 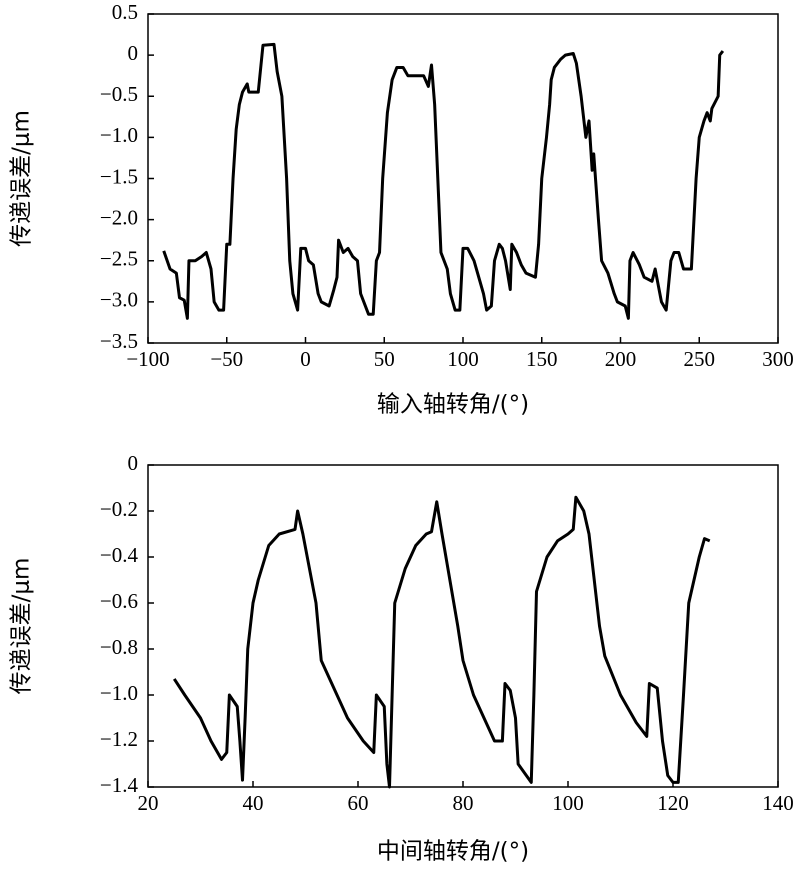 What do you see at coordinates (778, 803) in the screenshot?
I see `x-tick-label: 140` at bounding box center [778, 803].